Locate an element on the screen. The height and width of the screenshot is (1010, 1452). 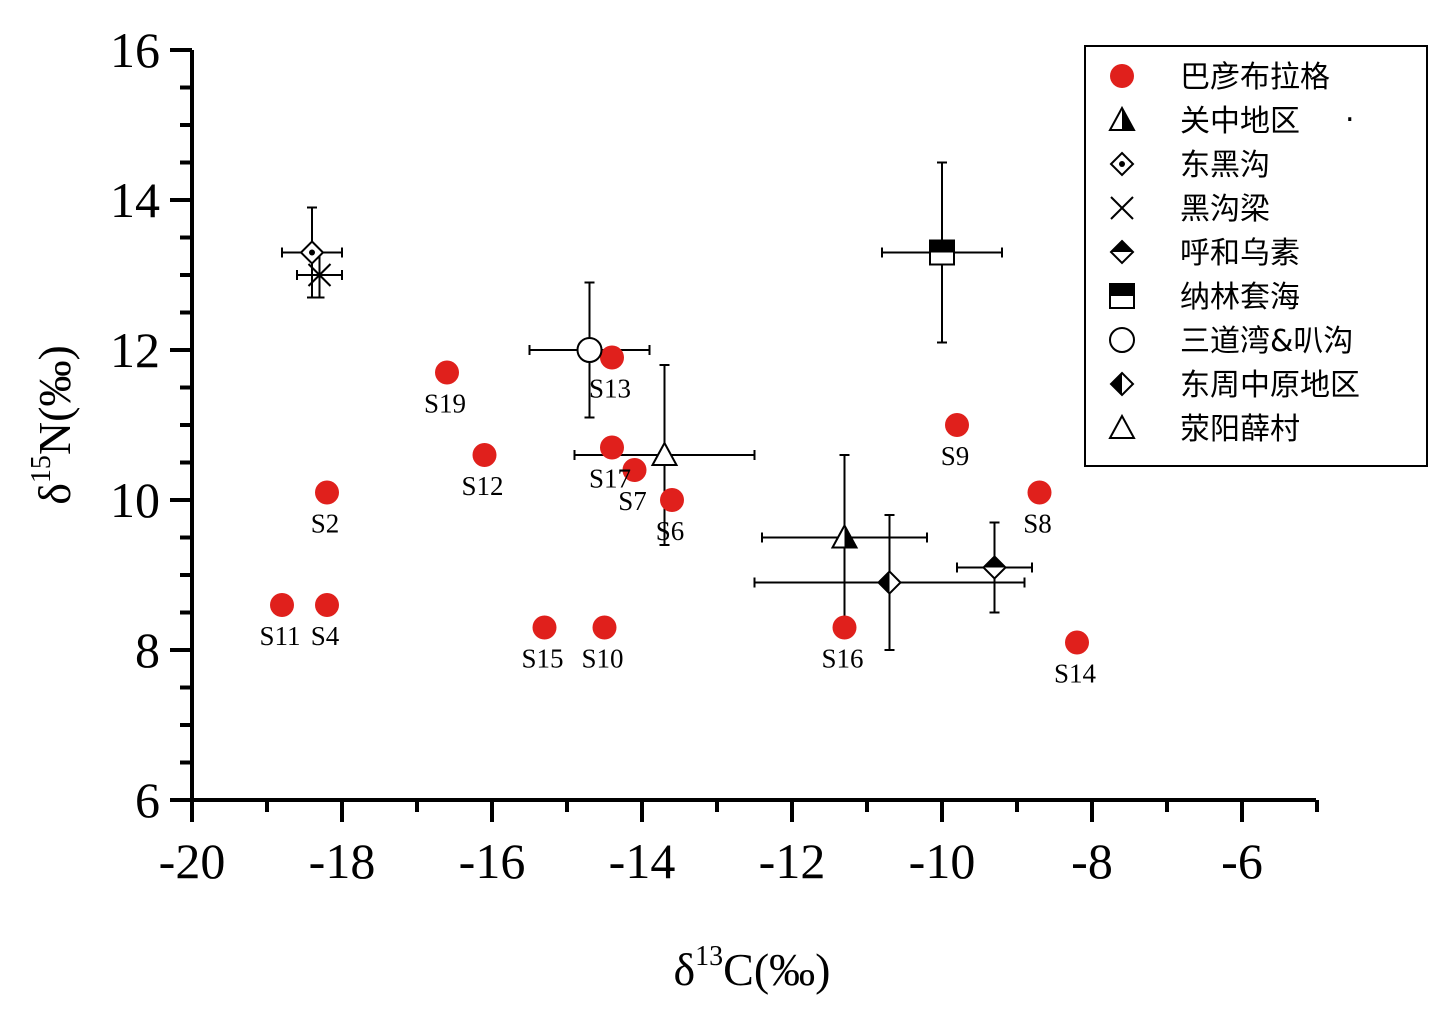
legend-item: 巴彦布拉格 is located at coordinates (1220, 77).